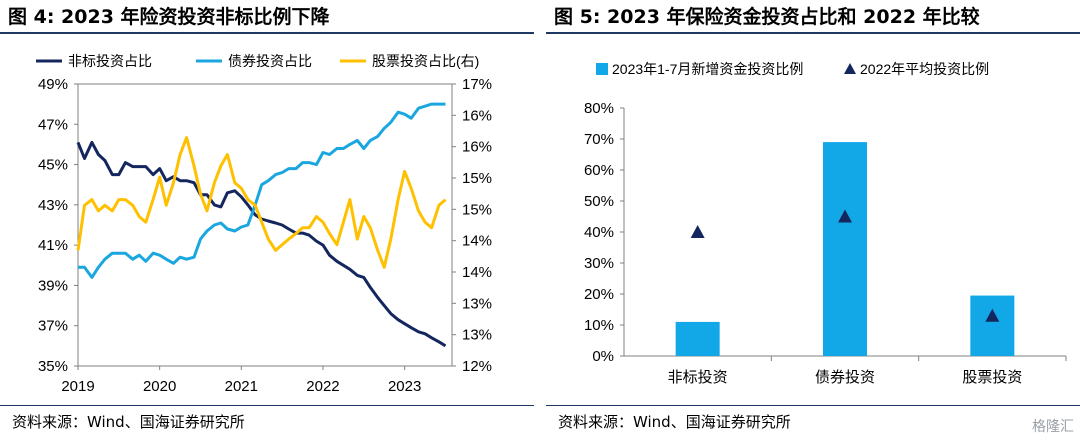 This screenshot has width=1080, height=444. What do you see at coordinates (53, 84) in the screenshot?
I see `y-left-tick-label: 49%` at bounding box center [53, 84].